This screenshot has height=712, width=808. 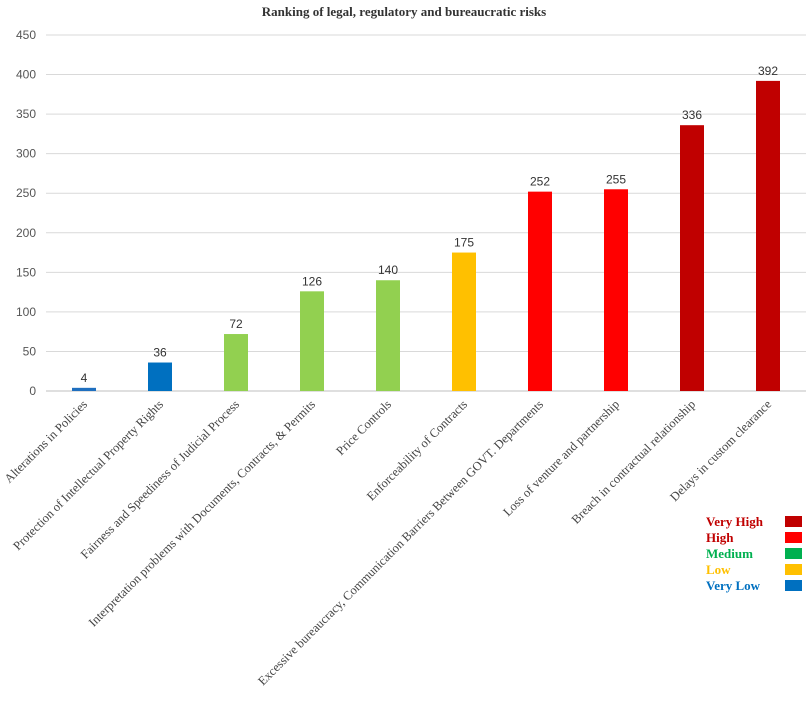 I want to click on y-tick-label: 200, so click(x=26, y=233).